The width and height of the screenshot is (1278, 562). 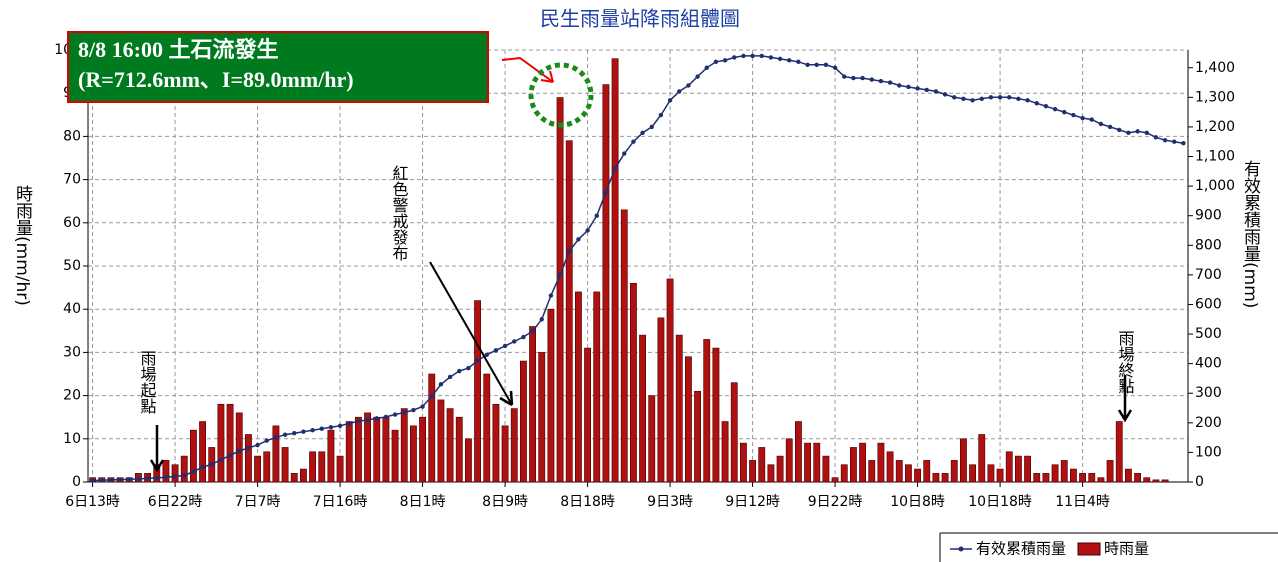 What do you see at coordinates (1208, 245) in the screenshot?
I see `y2-tick-label: 800` at bounding box center [1208, 245].